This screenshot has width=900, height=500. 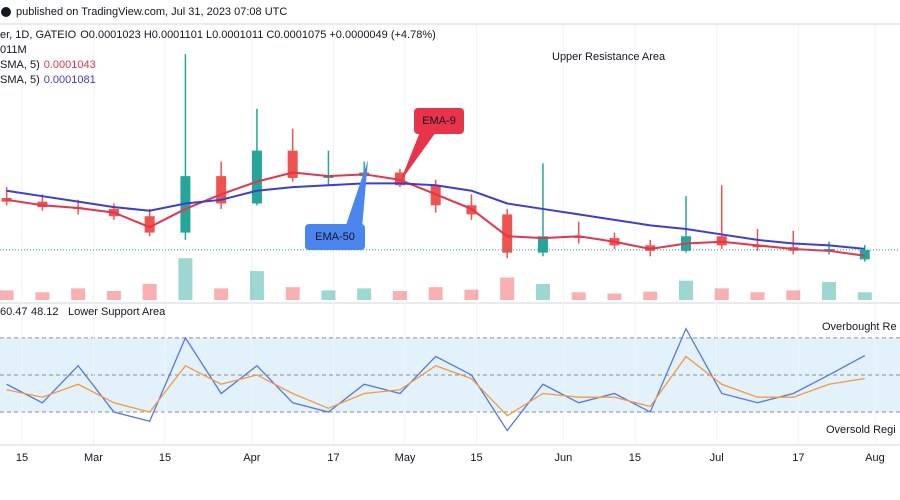 I want to click on volume-legend: 011M, so click(x=13, y=50).